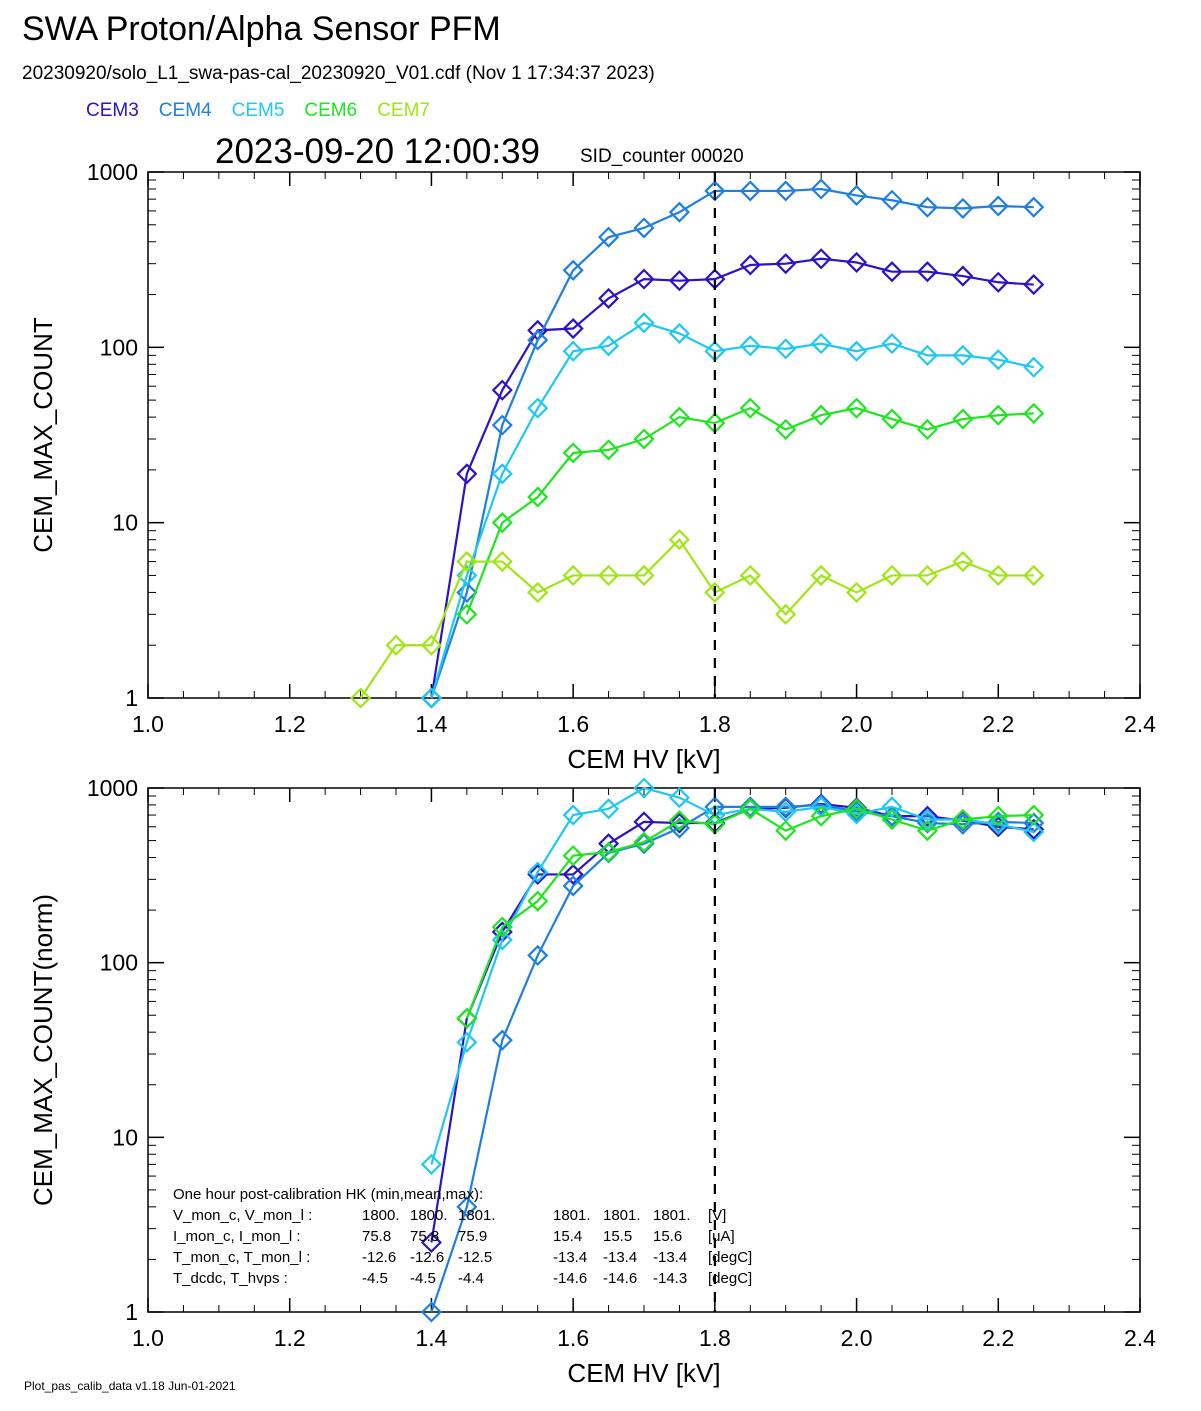 The width and height of the screenshot is (1201, 1411). What do you see at coordinates (237, 1236) in the screenshot?
I see `hk-row-label: I_mon_c, I_mon_l :` at bounding box center [237, 1236].